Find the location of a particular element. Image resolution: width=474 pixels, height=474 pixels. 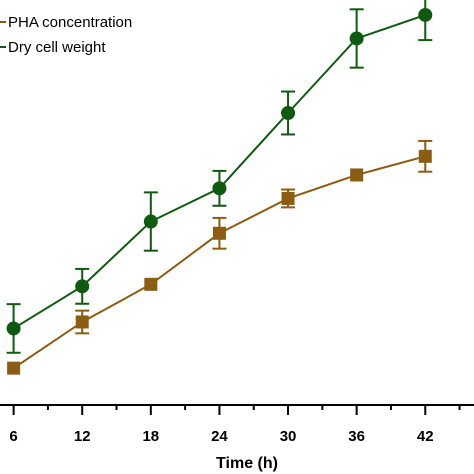

legend-item: PHA concentration is located at coordinates (66, 22).